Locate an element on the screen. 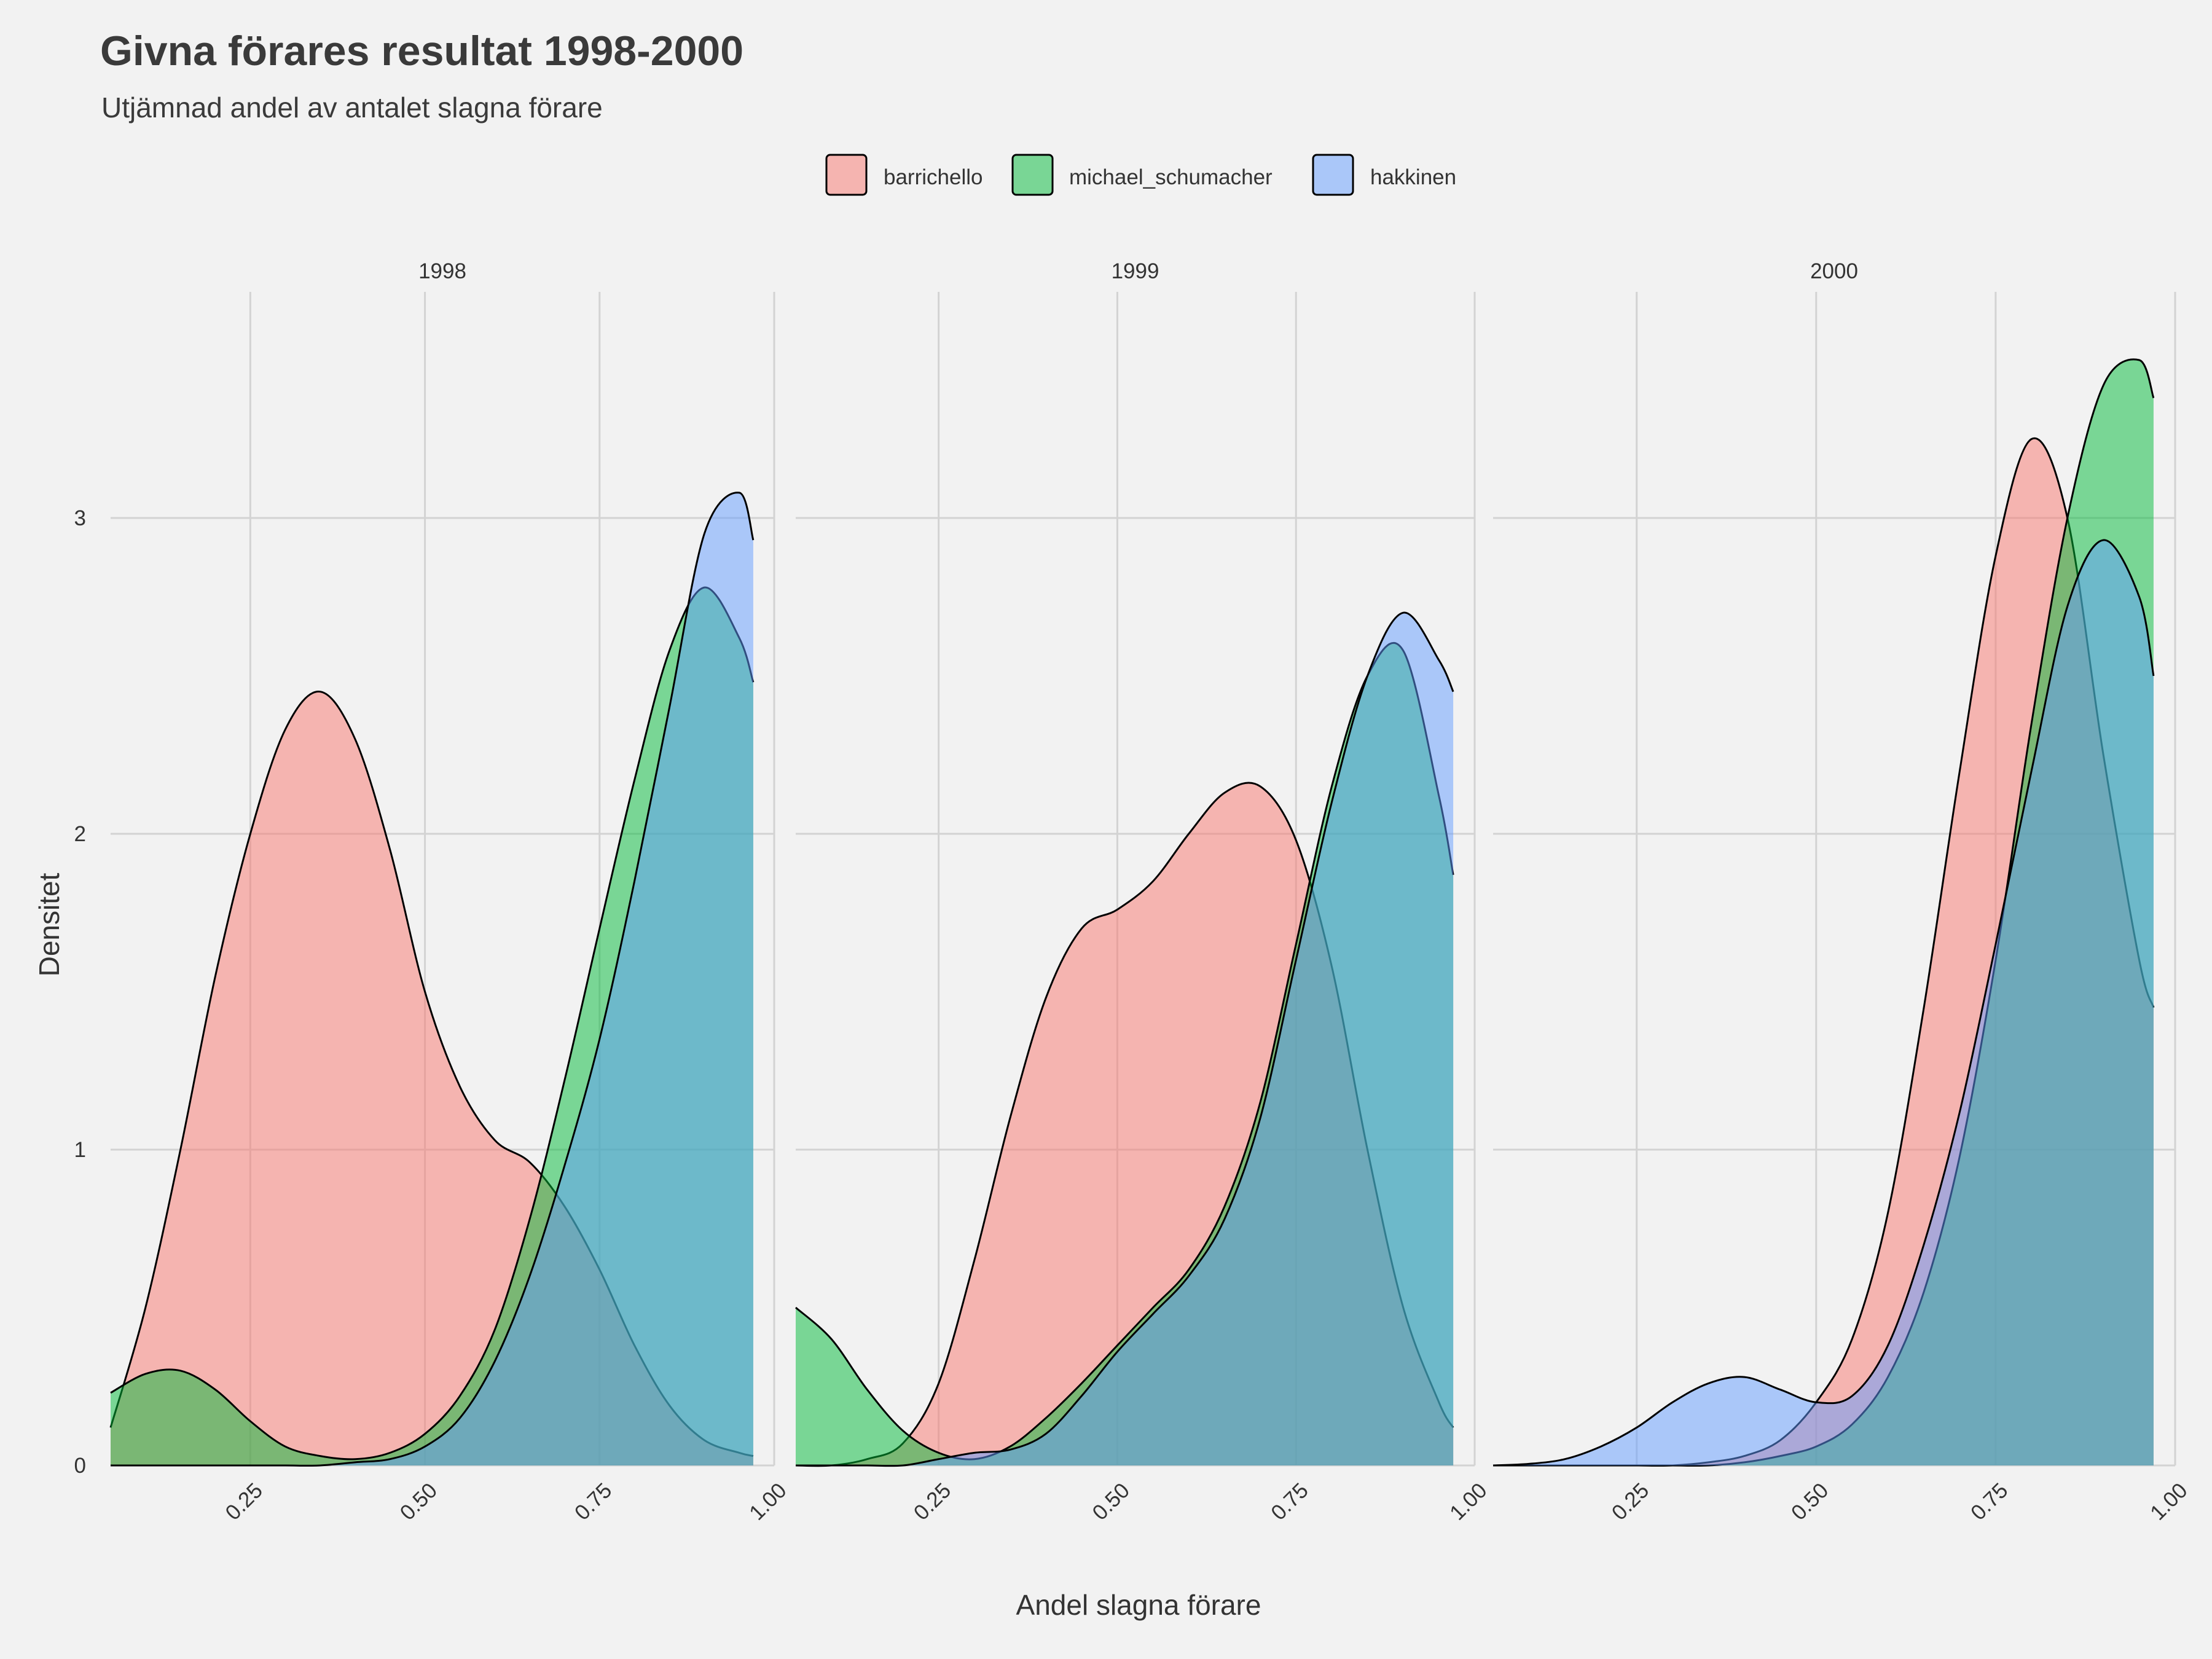 The height and width of the screenshot is (1659, 2212). facet-label: 1998 is located at coordinates (442, 271).